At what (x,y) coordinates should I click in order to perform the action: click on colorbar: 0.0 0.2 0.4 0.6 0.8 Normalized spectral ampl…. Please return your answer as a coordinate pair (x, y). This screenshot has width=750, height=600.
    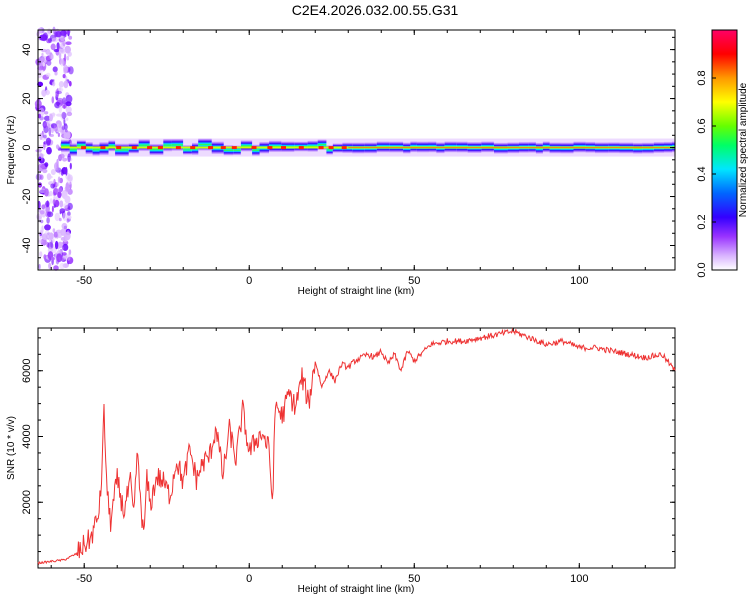
    Looking at the image, I should click on (722, 153).